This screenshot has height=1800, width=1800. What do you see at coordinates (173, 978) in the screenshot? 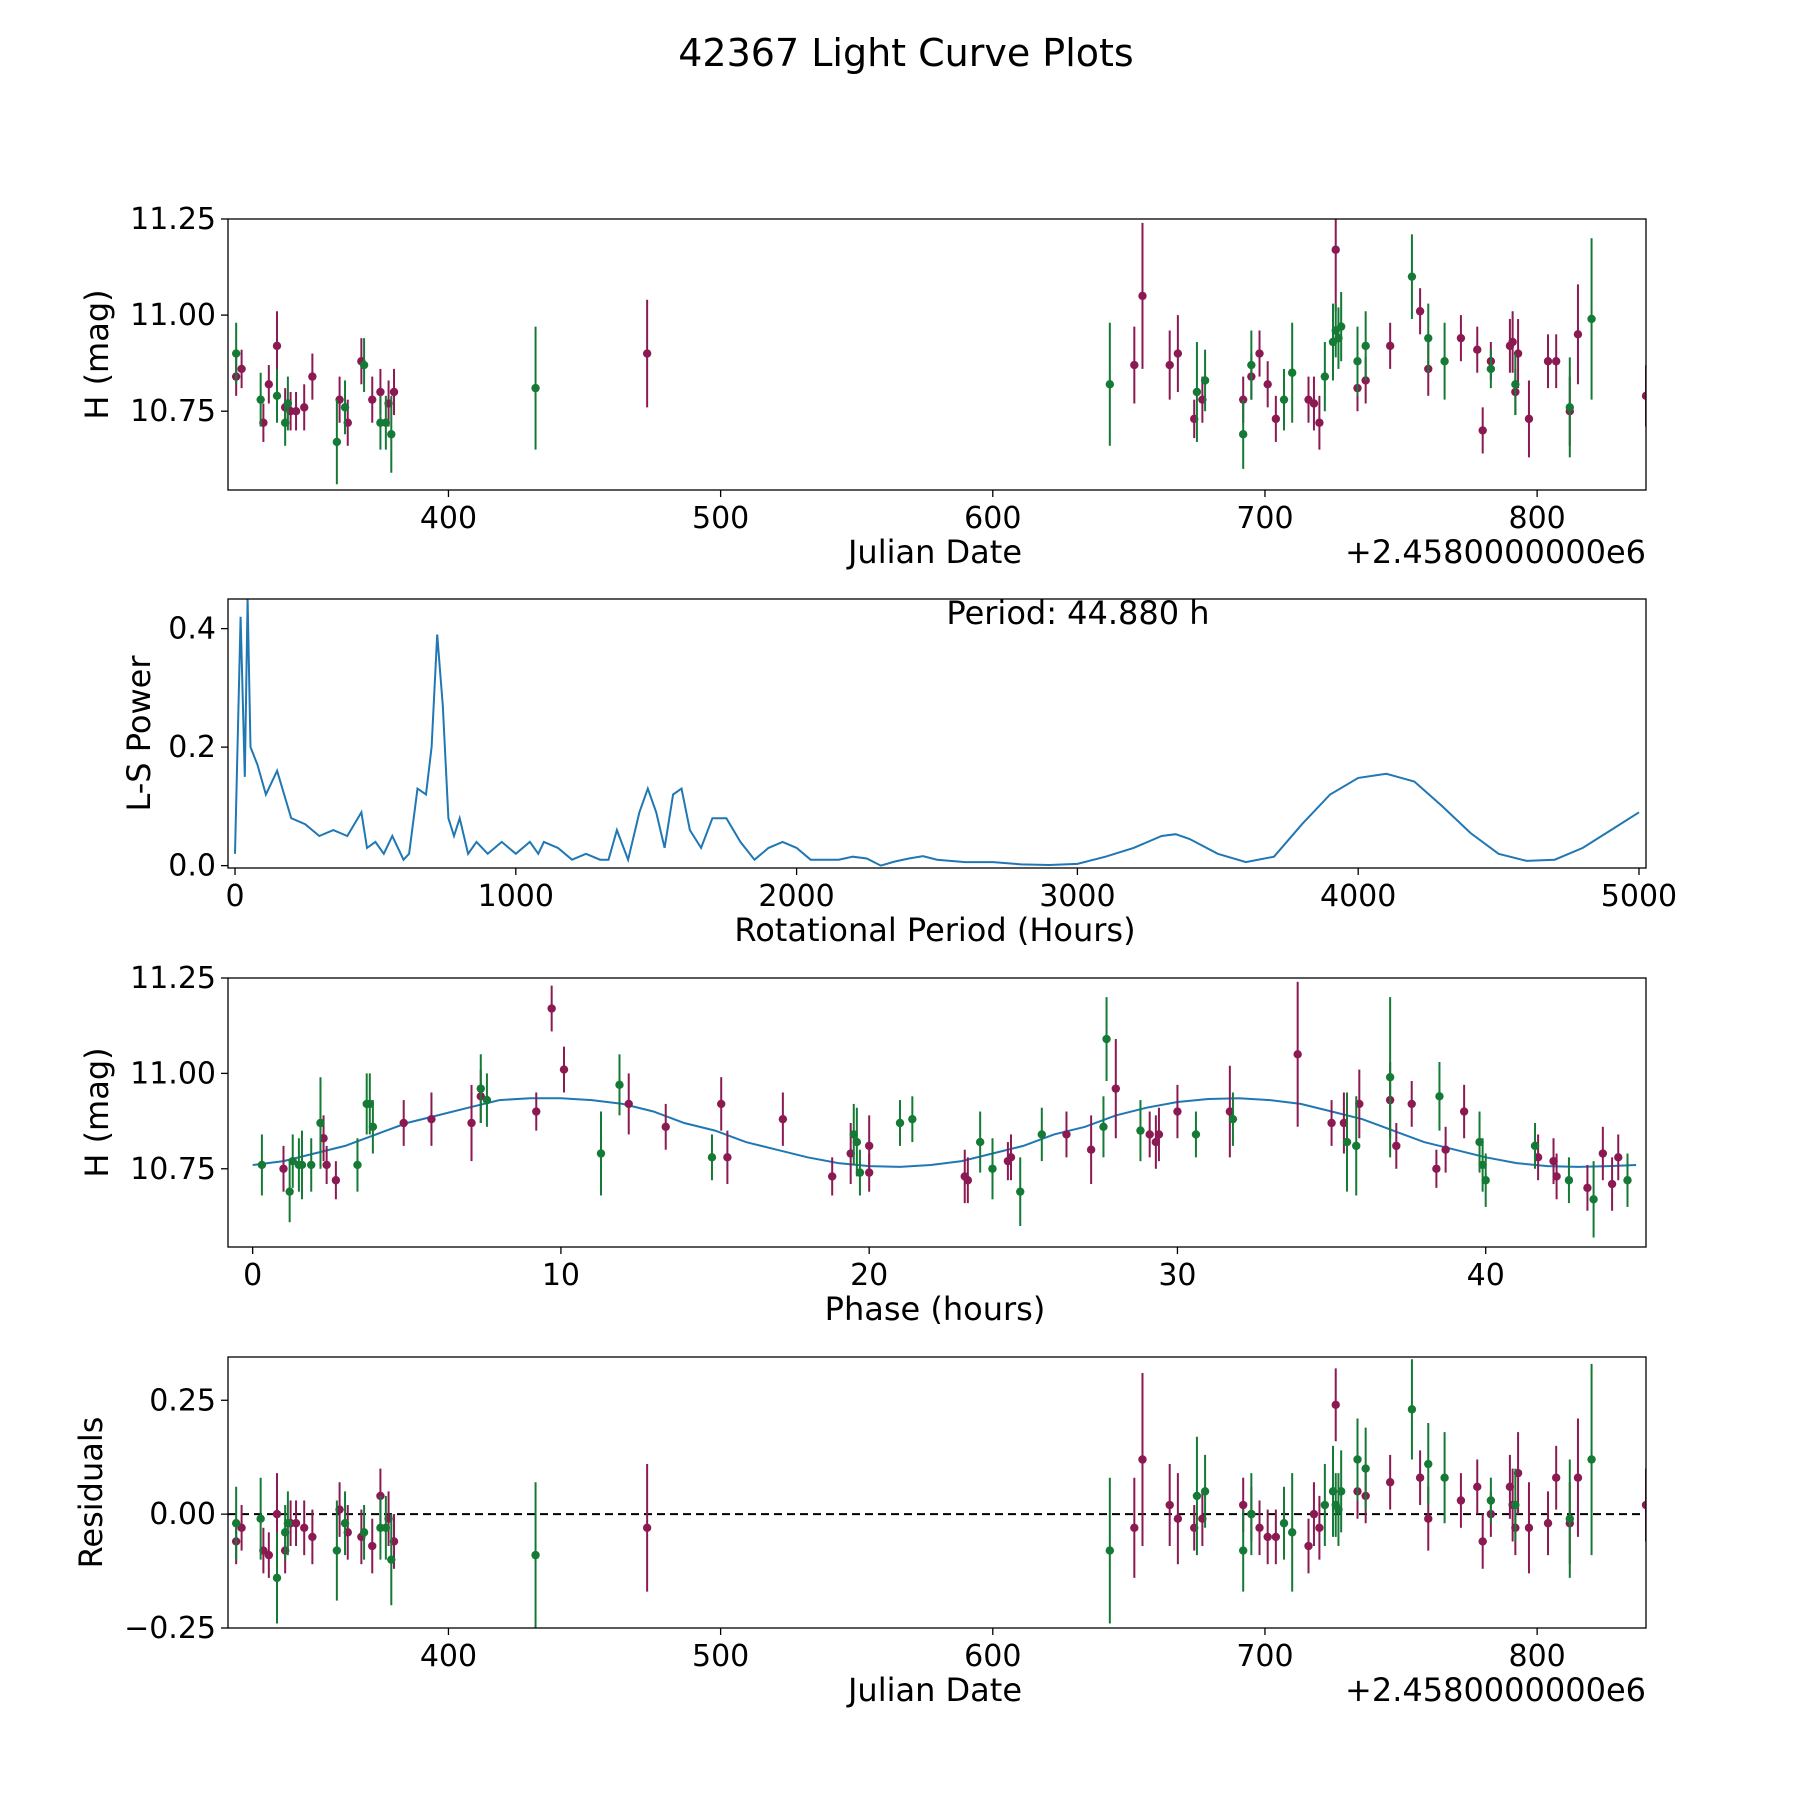
I see `y-tick-label: 11.25` at bounding box center [173, 978].